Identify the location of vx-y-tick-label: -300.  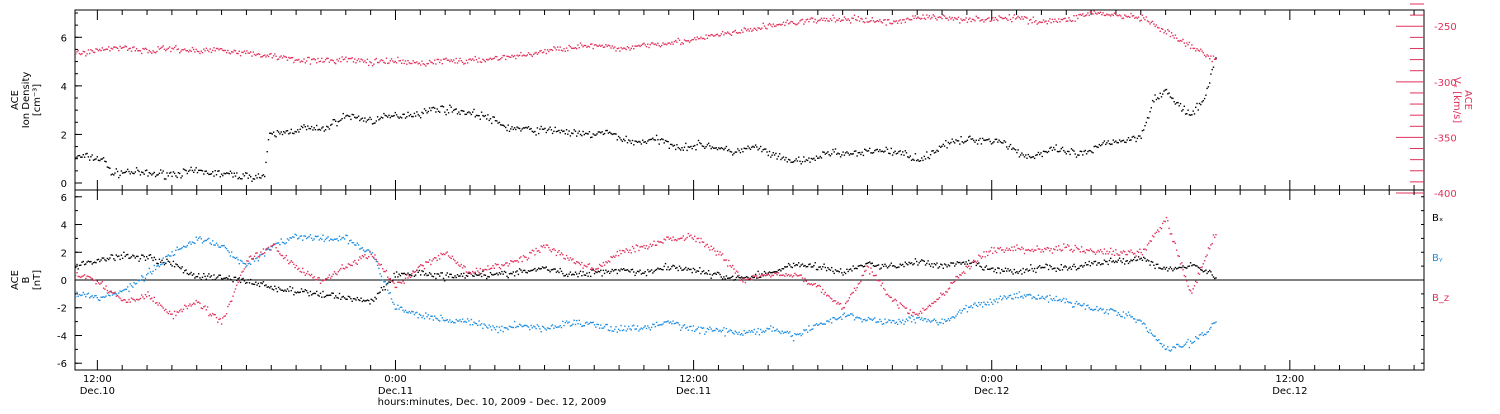
(1445, 83).